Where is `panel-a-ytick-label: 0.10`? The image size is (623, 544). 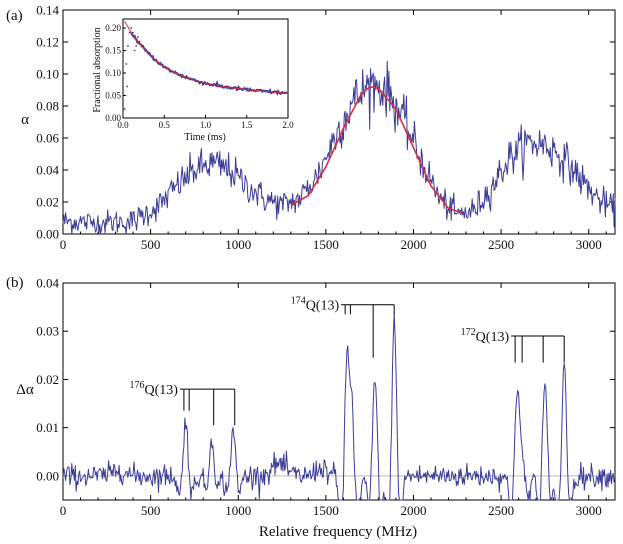
panel-a-ytick-label: 0.10 is located at coordinates (47, 74).